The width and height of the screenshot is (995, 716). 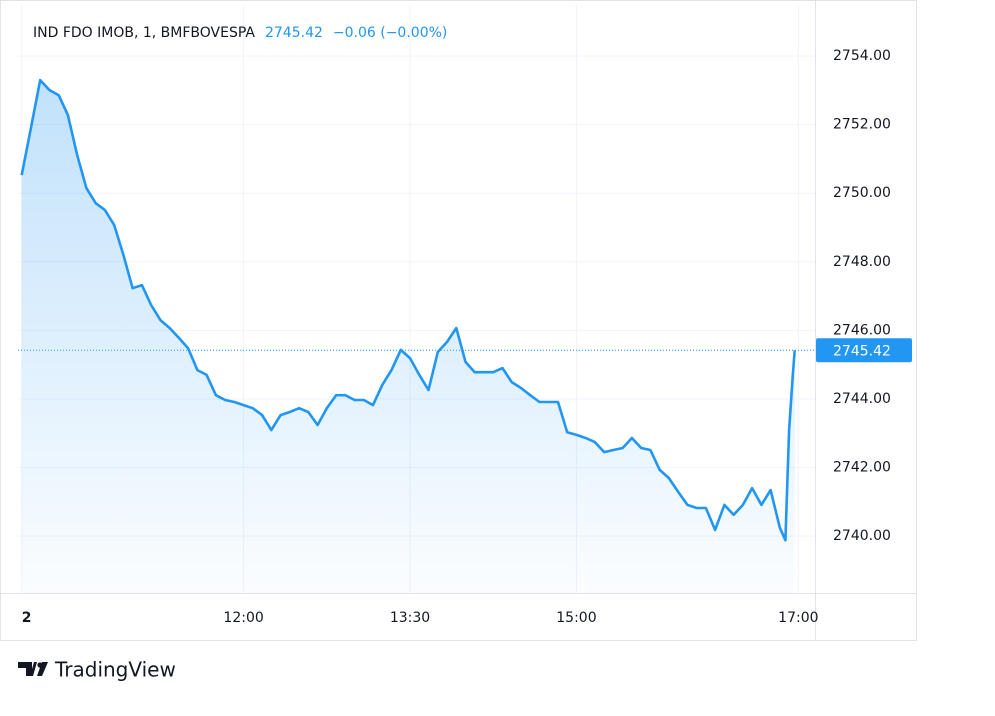 What do you see at coordinates (862, 193) in the screenshot?
I see `y-tick-label: 2750.00` at bounding box center [862, 193].